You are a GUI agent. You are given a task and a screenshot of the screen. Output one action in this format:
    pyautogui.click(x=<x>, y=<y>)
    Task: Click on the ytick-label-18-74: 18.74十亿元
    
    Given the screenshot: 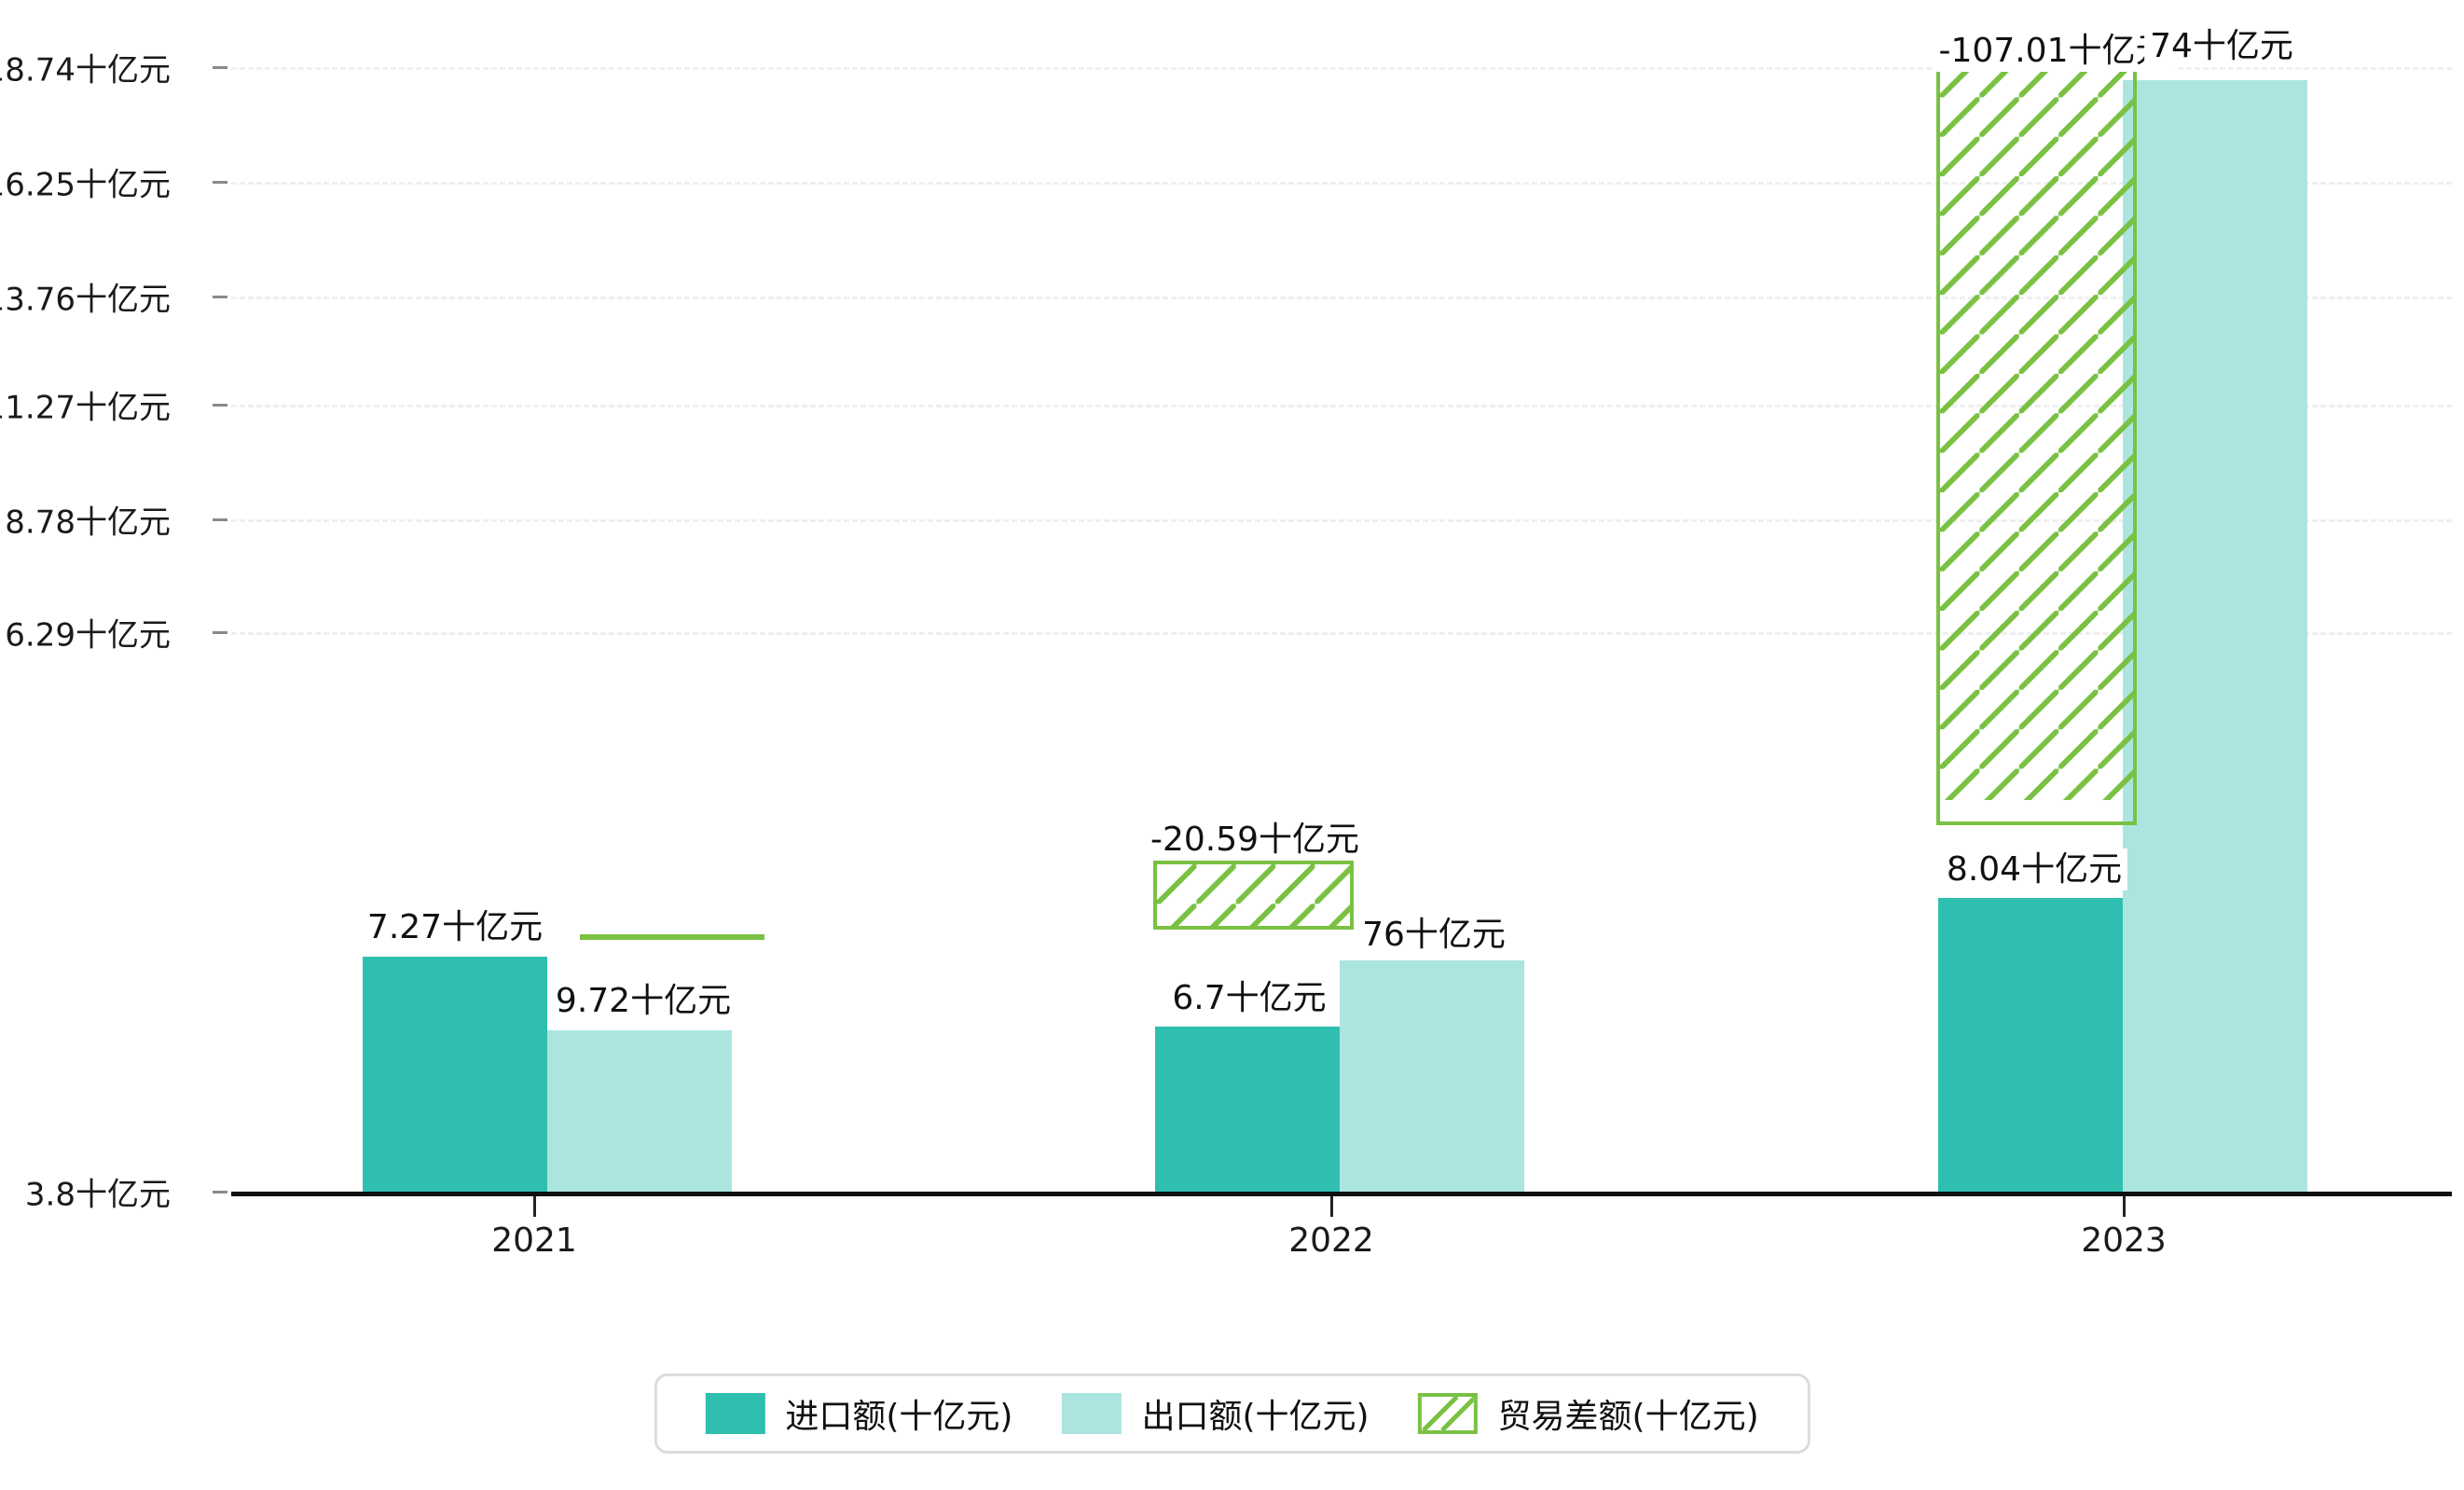 What is the action you would take?
    pyautogui.click(x=85, y=70)
    